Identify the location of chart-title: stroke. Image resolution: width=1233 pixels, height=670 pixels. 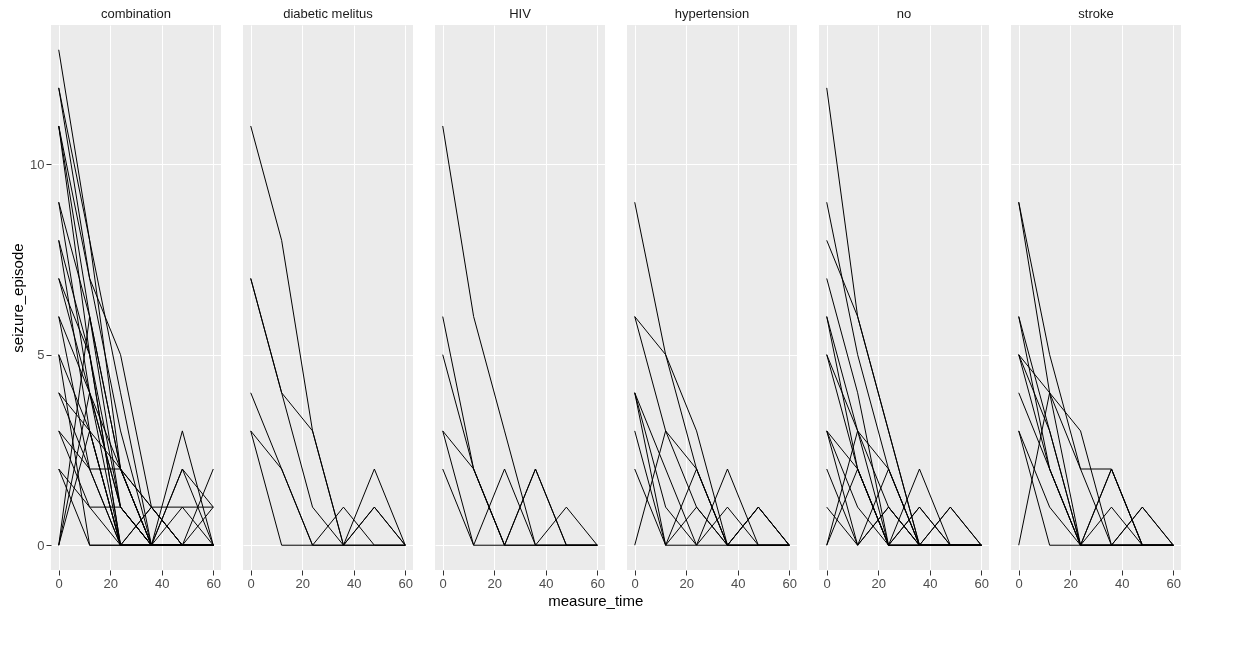
(1096, 13).